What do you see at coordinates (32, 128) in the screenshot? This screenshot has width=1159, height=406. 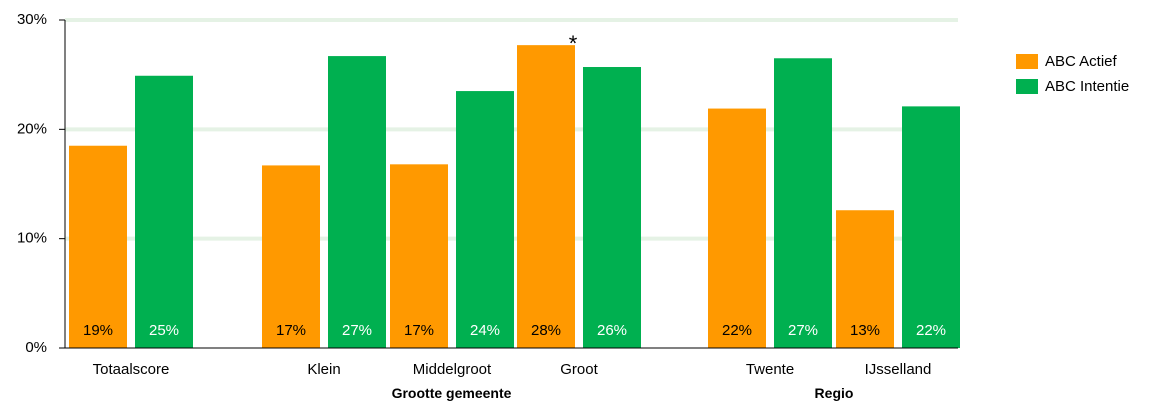 I see `y-tick-label: 20%` at bounding box center [32, 128].